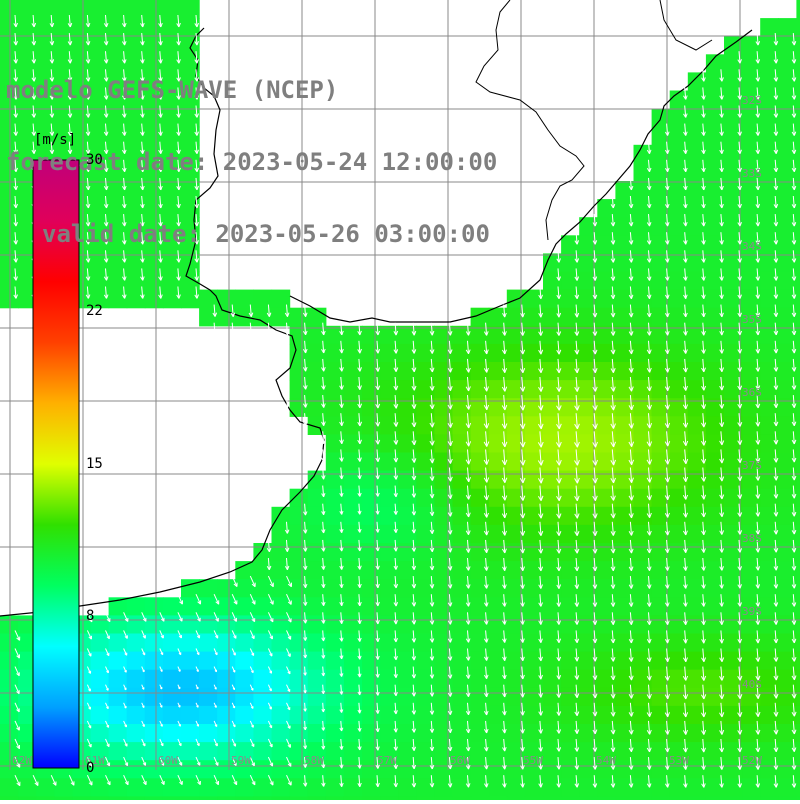 The image size is (800, 804). What do you see at coordinates (679, 760) in the screenshot?
I see `lon-label: 53W` at bounding box center [679, 760].